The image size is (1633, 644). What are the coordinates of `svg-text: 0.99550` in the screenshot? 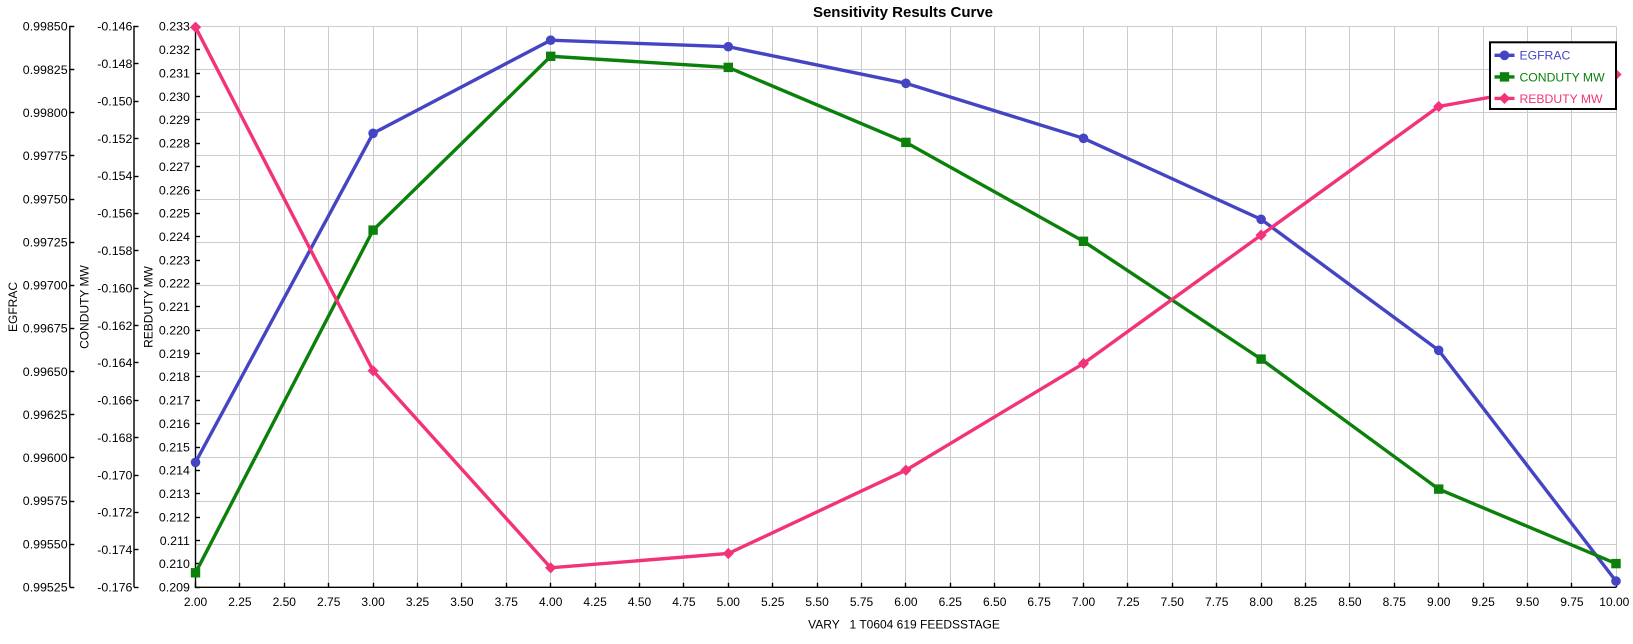 It's located at (45, 544).